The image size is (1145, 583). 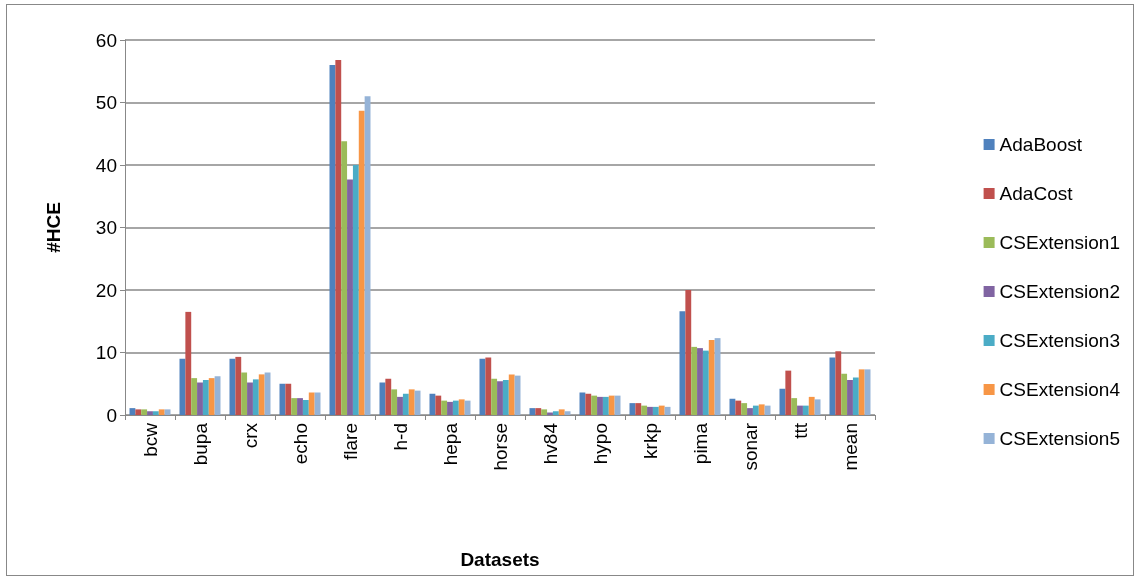 What do you see at coordinates (200, 444) in the screenshot?
I see `x-tick-label: bupa` at bounding box center [200, 444].